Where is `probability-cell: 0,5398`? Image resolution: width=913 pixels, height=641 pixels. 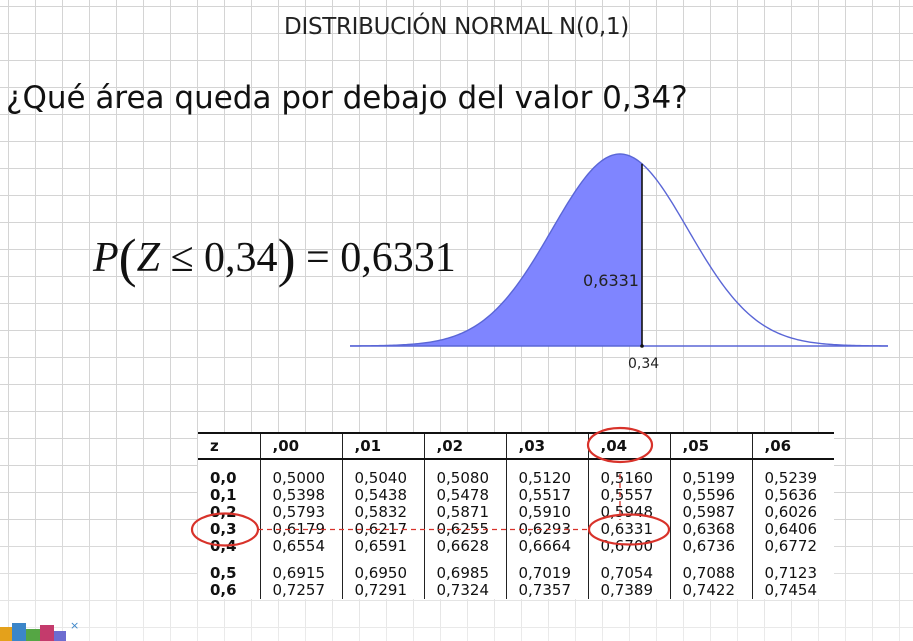
probability-cell: 0,5398 is located at coordinates (300, 495).